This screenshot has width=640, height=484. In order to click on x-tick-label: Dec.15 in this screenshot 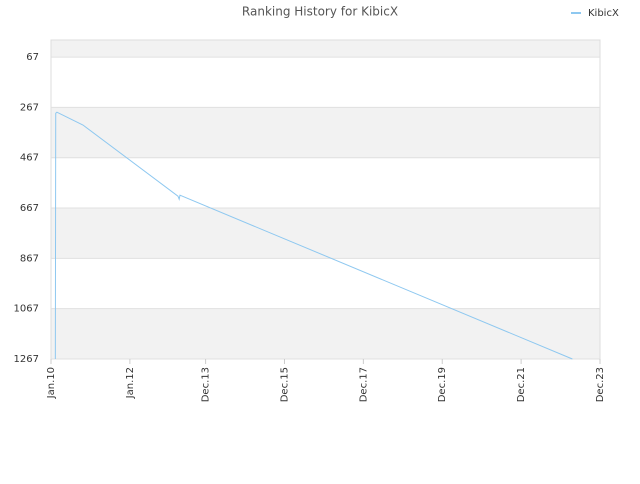, I will do `click(284, 384)`.